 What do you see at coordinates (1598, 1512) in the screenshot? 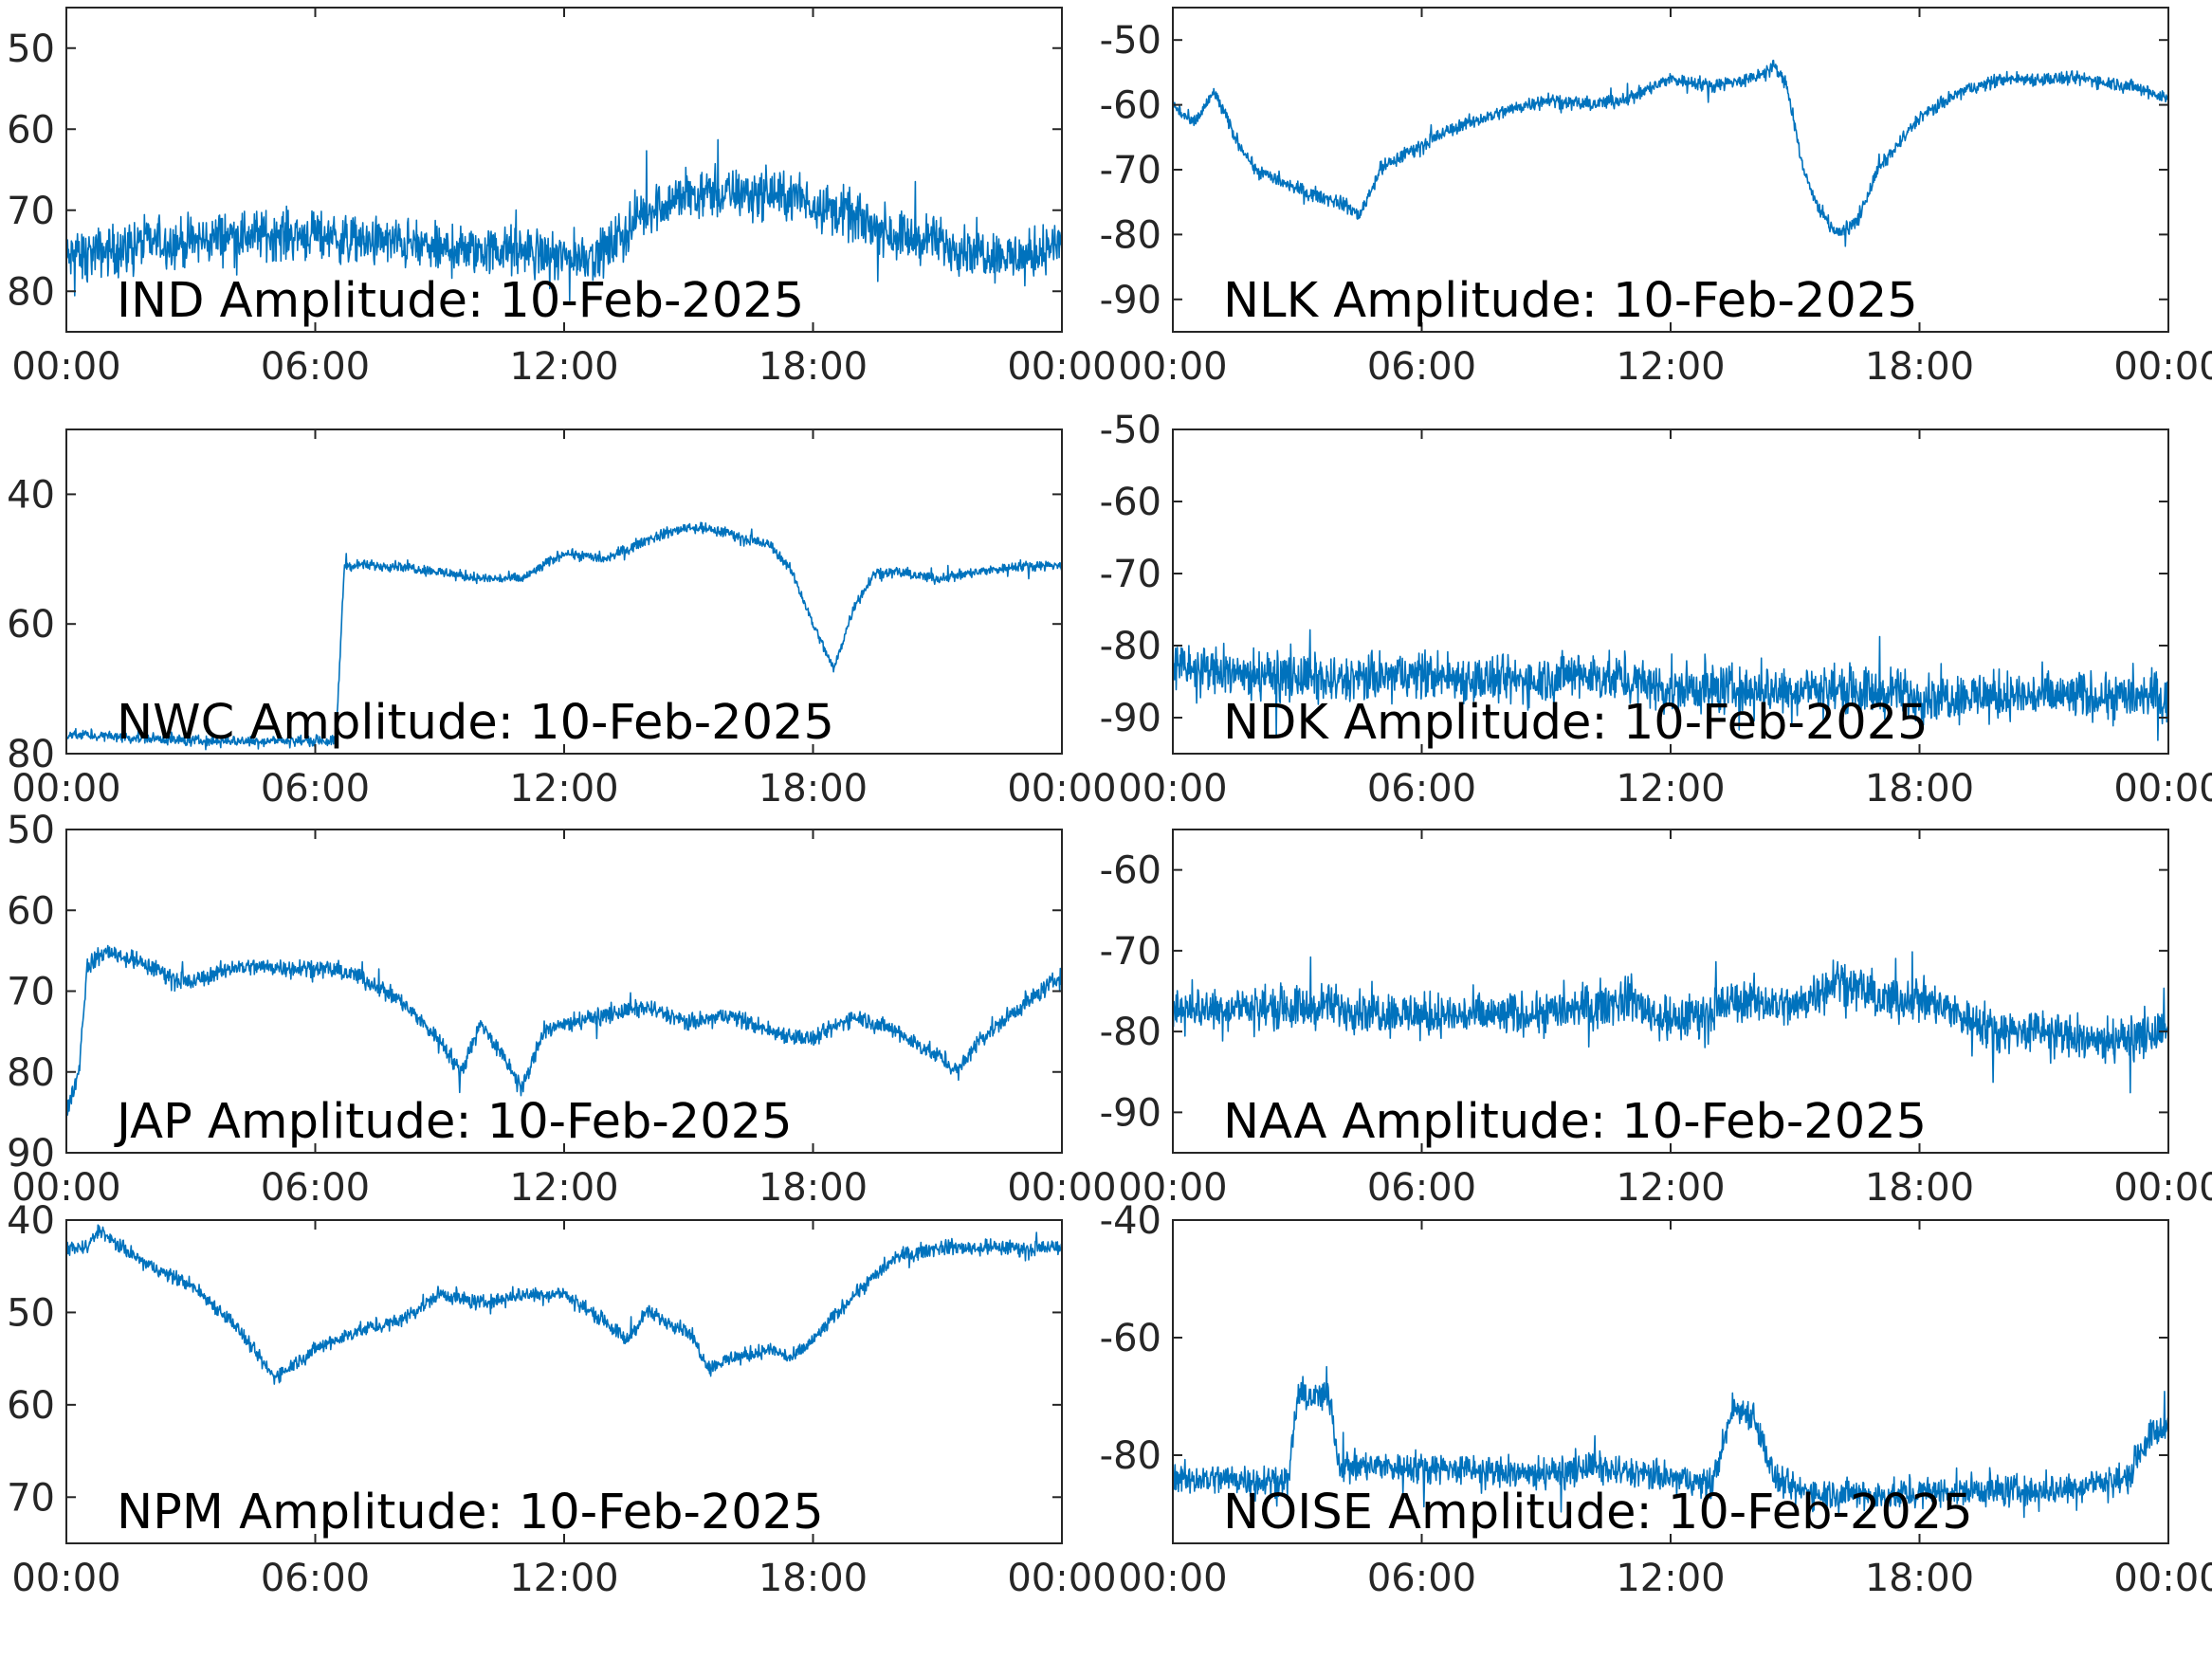
I see `panel-title: NOISE Amplitude: 10-Feb-2025` at bounding box center [1598, 1512].